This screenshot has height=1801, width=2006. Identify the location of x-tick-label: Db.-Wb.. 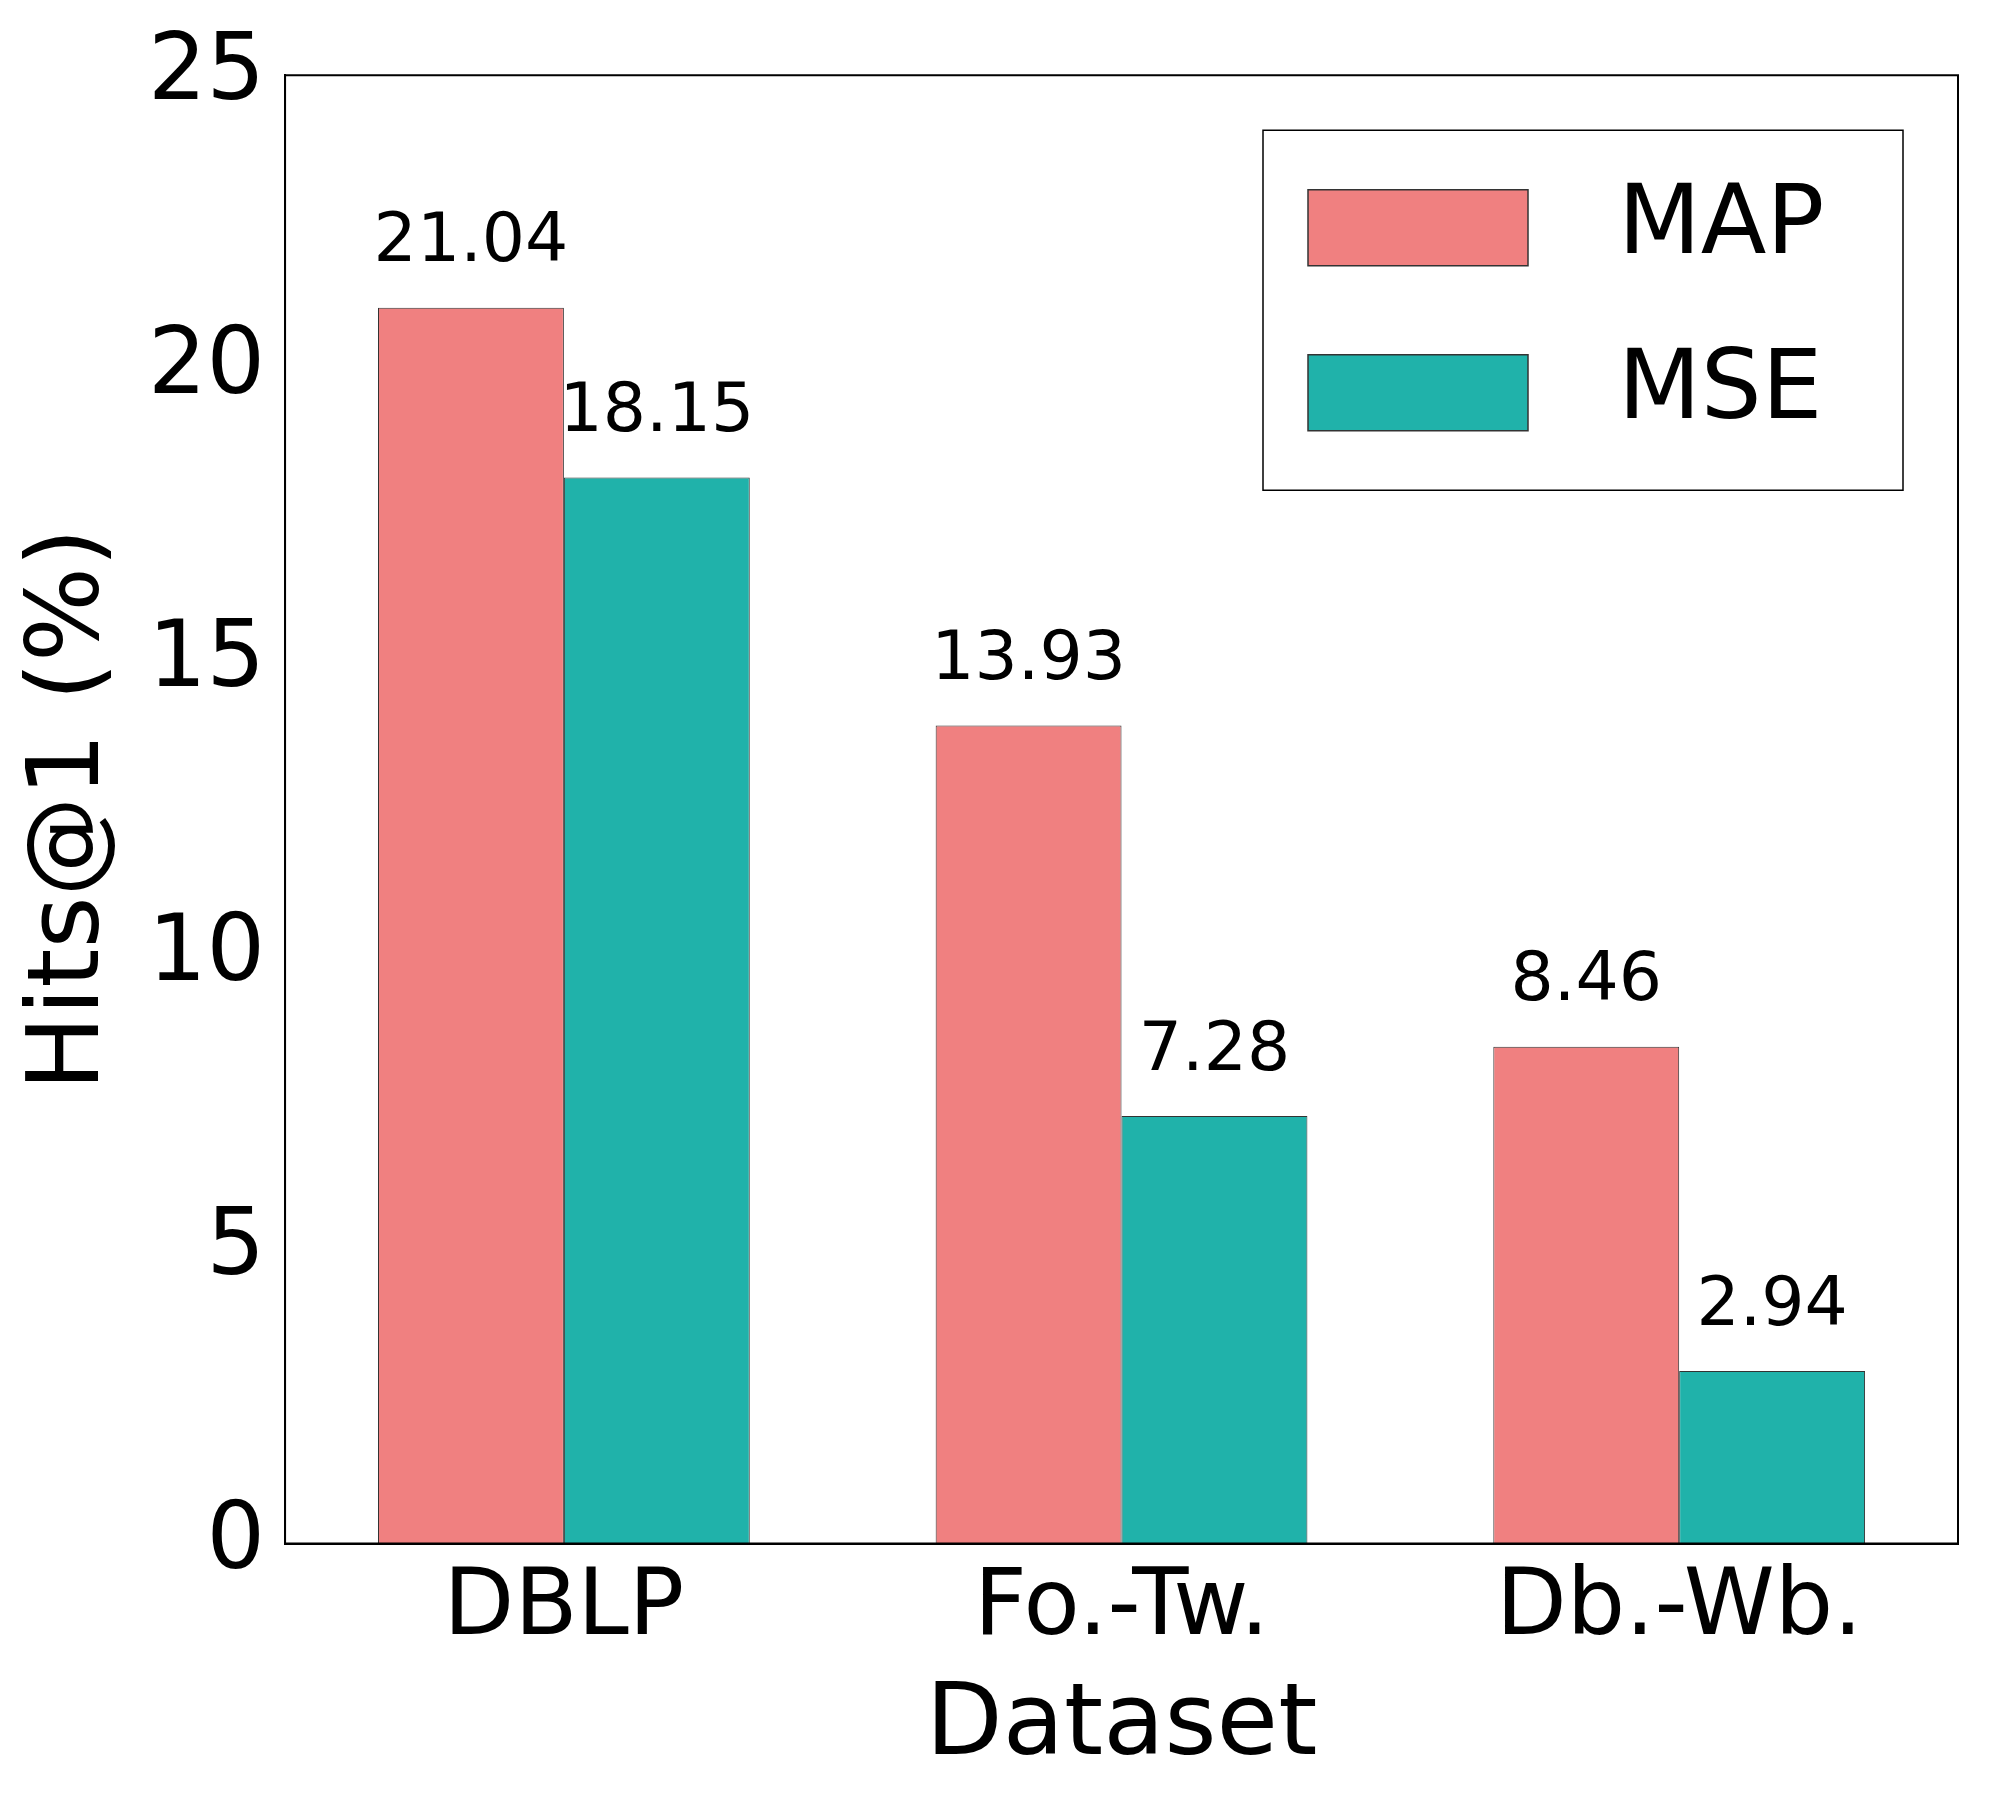
(1679, 1602).